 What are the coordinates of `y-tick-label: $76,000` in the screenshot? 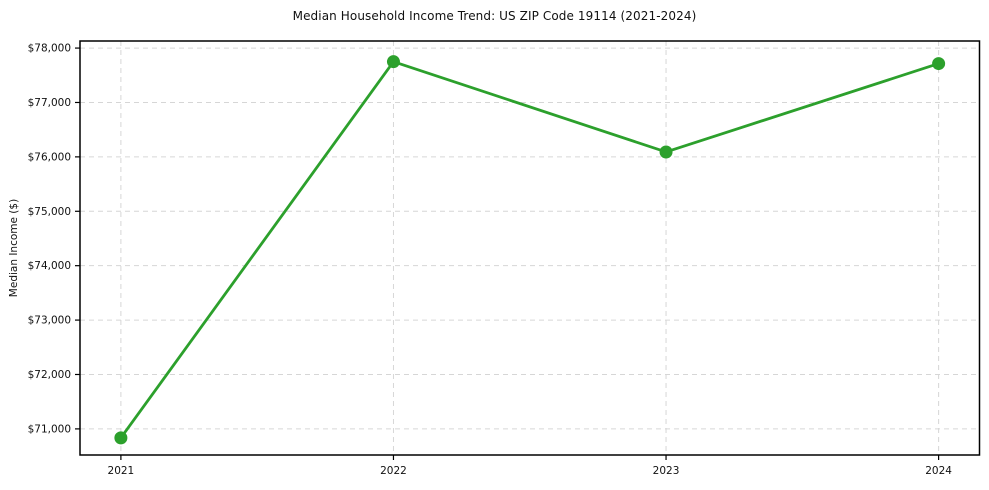 It's located at (49, 157).